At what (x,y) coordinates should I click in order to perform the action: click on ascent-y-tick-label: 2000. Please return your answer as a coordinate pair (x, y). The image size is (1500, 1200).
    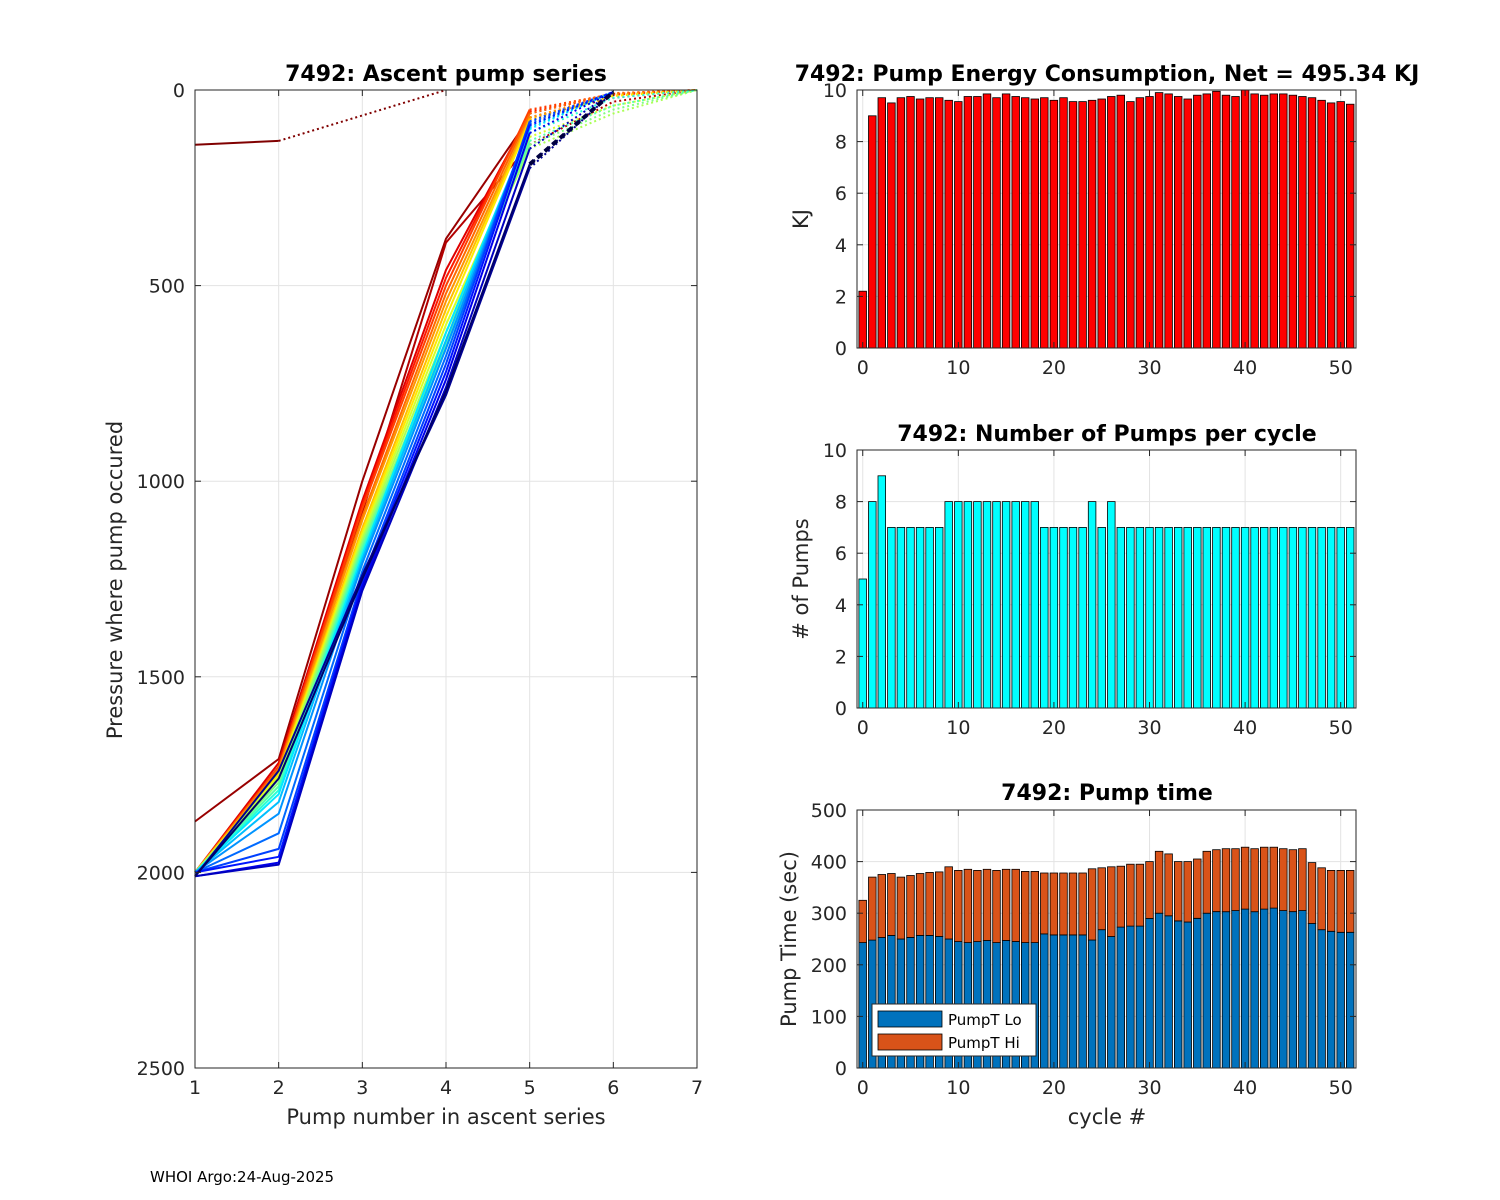
    Looking at the image, I should click on (161, 873).